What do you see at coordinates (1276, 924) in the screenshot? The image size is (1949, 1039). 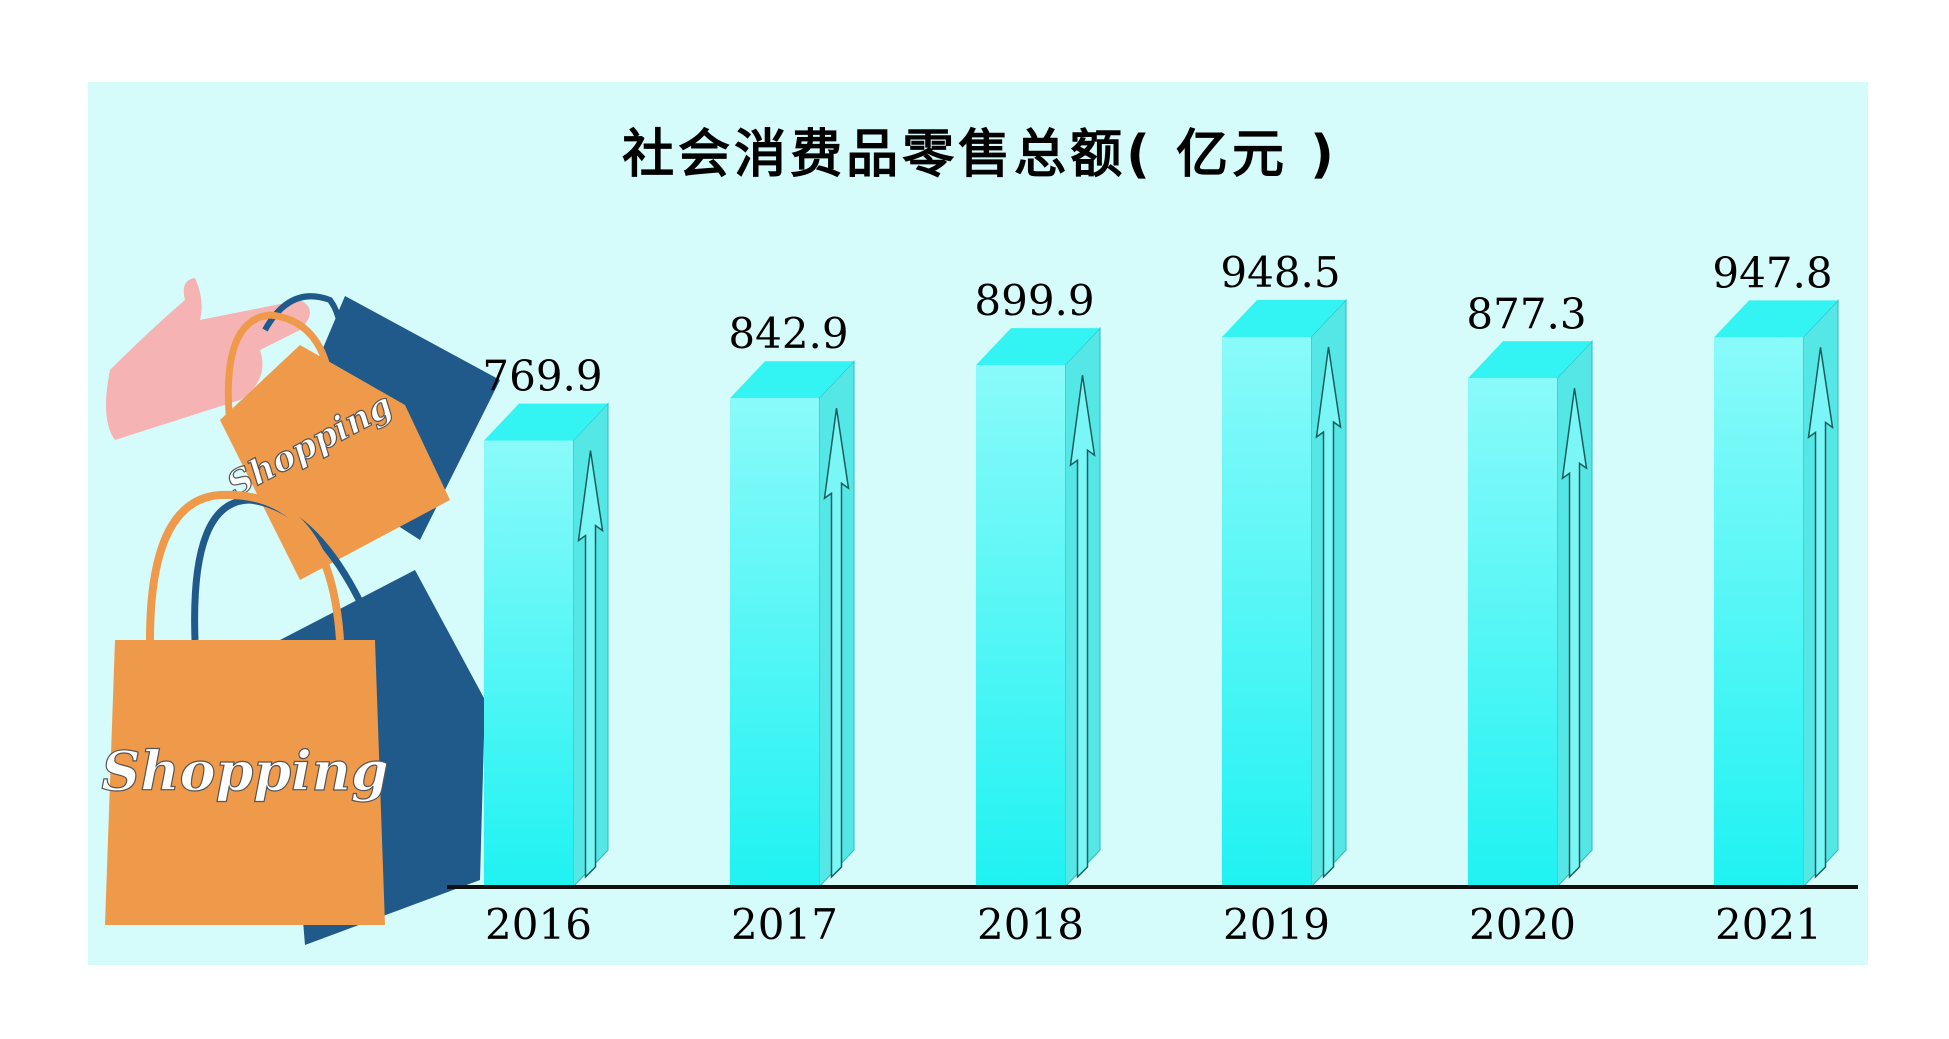 I see `x-tick-label: 2019` at bounding box center [1276, 924].